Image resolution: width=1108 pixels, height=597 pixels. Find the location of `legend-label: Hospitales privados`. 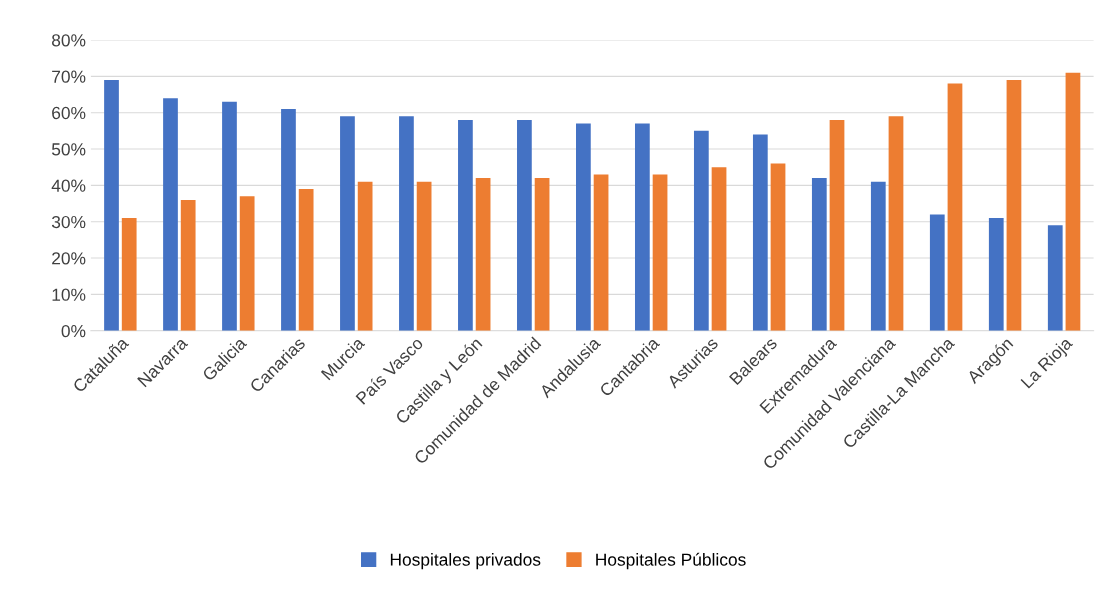

legend-label: Hospitales privados is located at coordinates (465, 561).